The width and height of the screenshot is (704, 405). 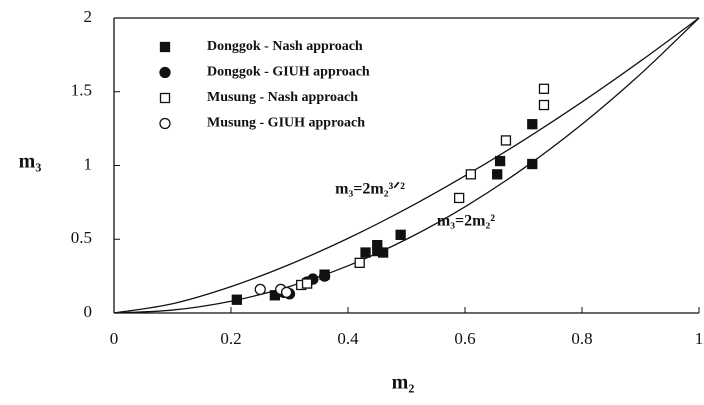 I want to click on x-tick-label: 0.6, so click(x=464, y=338).